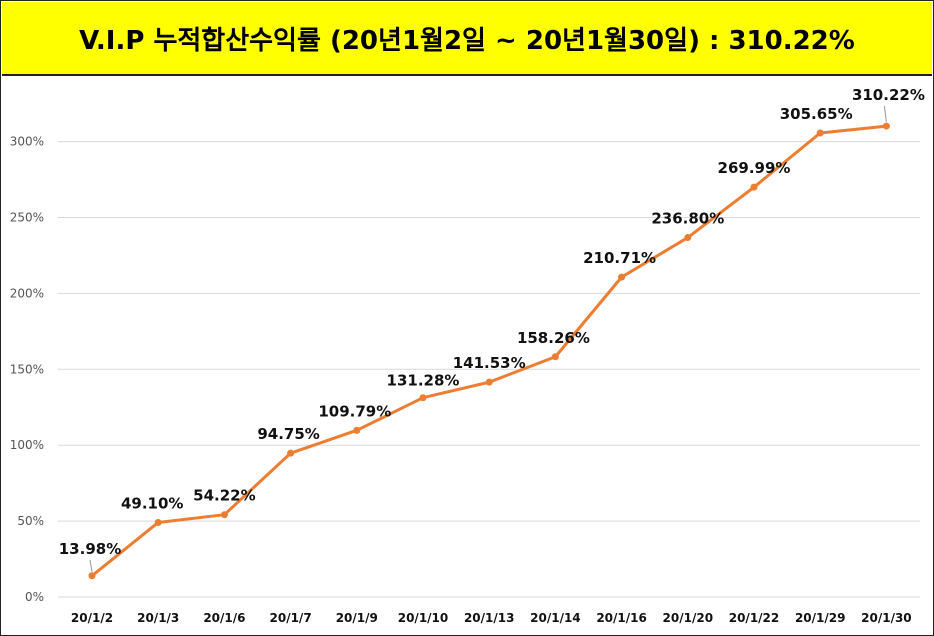 This screenshot has width=934, height=636. What do you see at coordinates (158, 618) in the screenshot?
I see `x-tick-label: 20/1/3` at bounding box center [158, 618].